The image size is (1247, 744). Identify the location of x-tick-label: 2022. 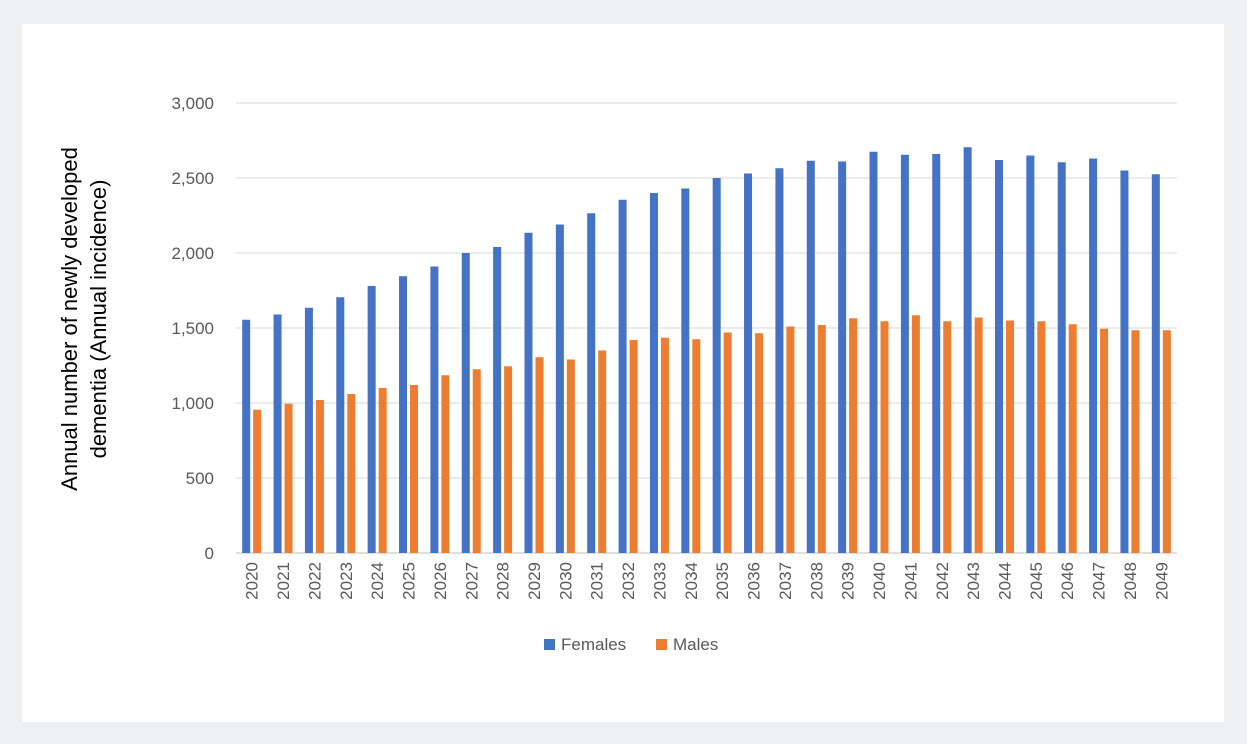
(314, 581).